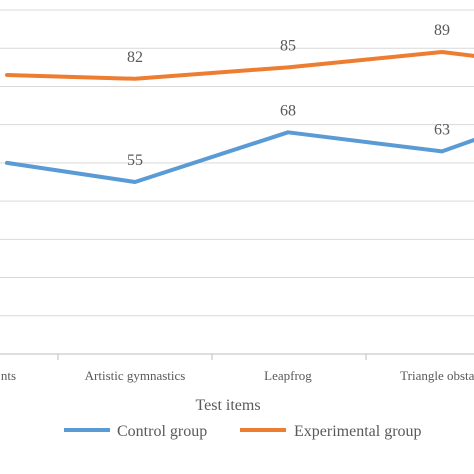 The height and width of the screenshot is (474, 474). What do you see at coordinates (135, 160) in the screenshot?
I see `data-label: 55` at bounding box center [135, 160].